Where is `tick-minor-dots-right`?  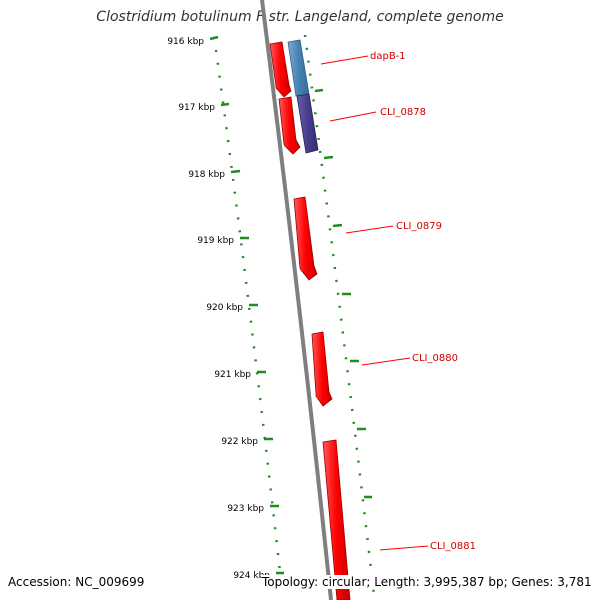
tick-minor-dots-right is located at coordinates (339, 315).